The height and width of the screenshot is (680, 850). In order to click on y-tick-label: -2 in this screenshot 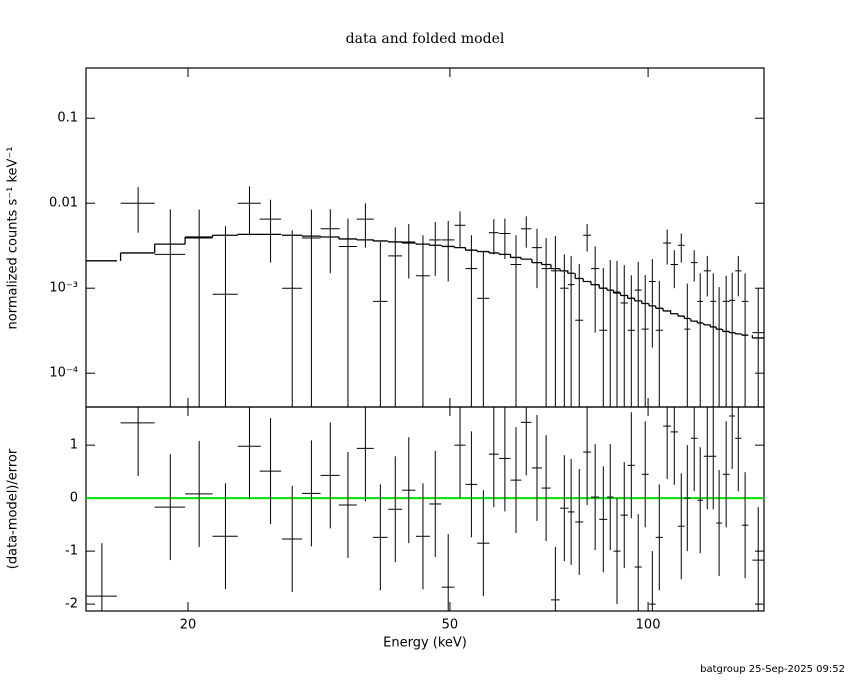, I will do `click(71, 604)`.